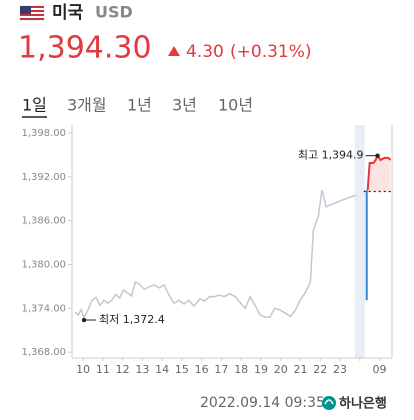 This screenshot has height=420, width=414. I want to click on tab: 3년, so click(184, 105).